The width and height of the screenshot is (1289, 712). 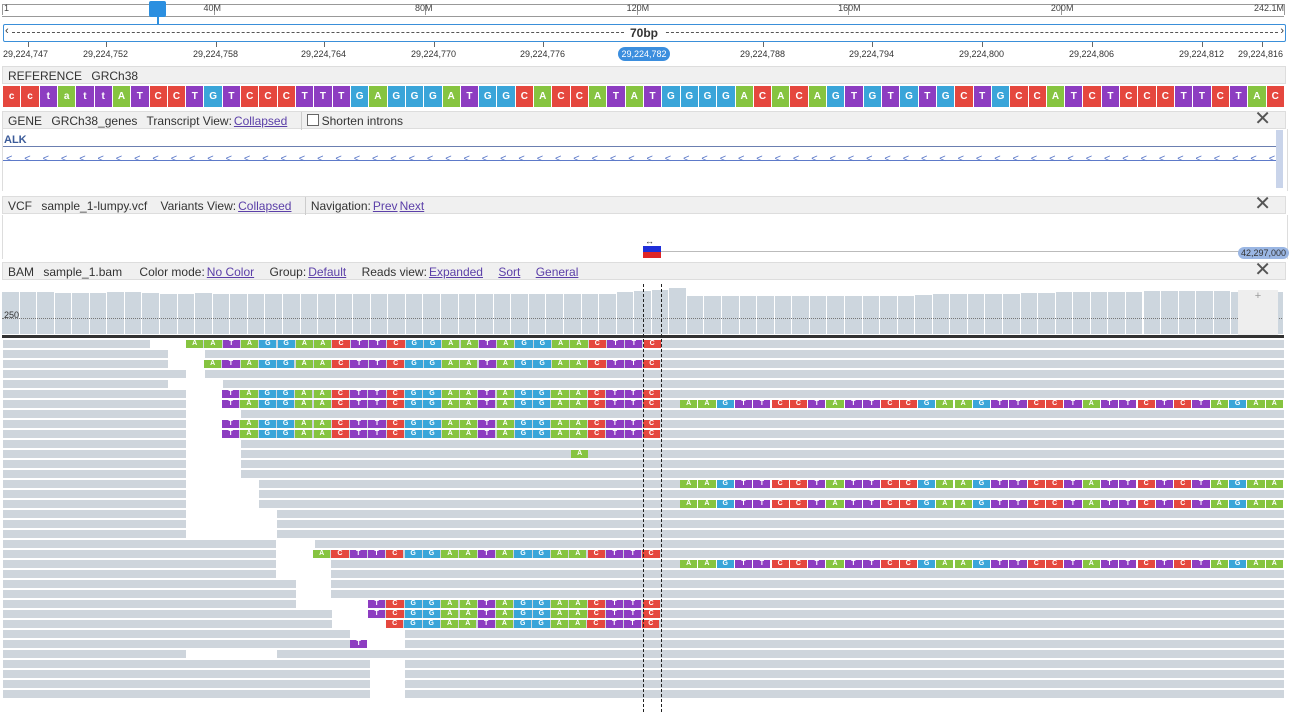 What do you see at coordinates (1262, 270) in the screenshot?
I see `bam-close-icon: ✕` at bounding box center [1262, 270].